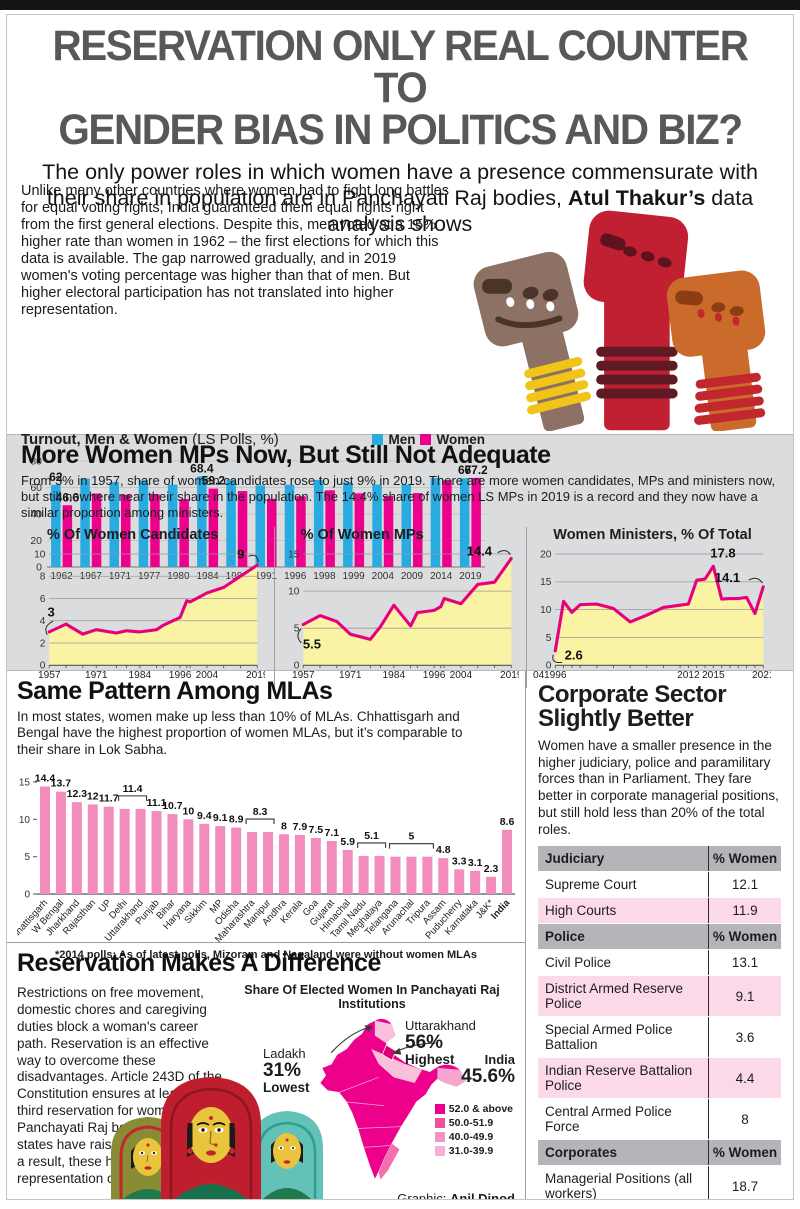  What do you see at coordinates (501, 910) in the screenshot?
I see `svg-text: India` at bounding box center [501, 910].